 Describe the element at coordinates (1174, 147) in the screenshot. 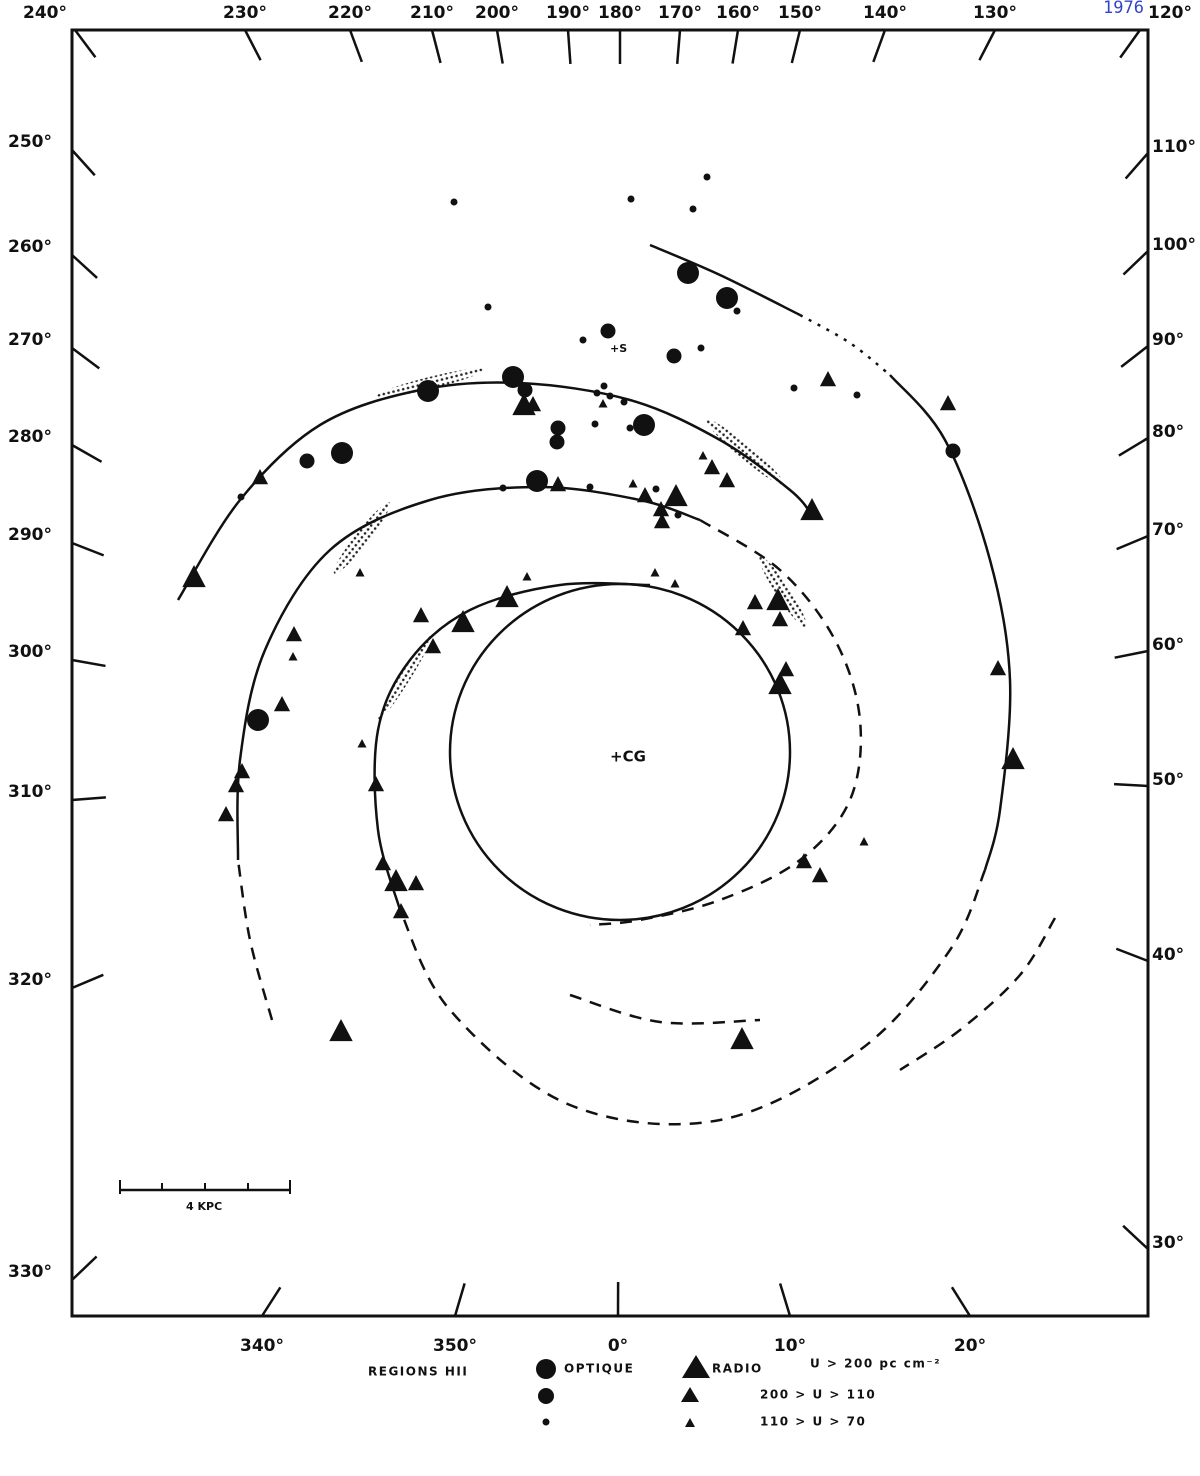

I see `right-label: 110°` at that location.